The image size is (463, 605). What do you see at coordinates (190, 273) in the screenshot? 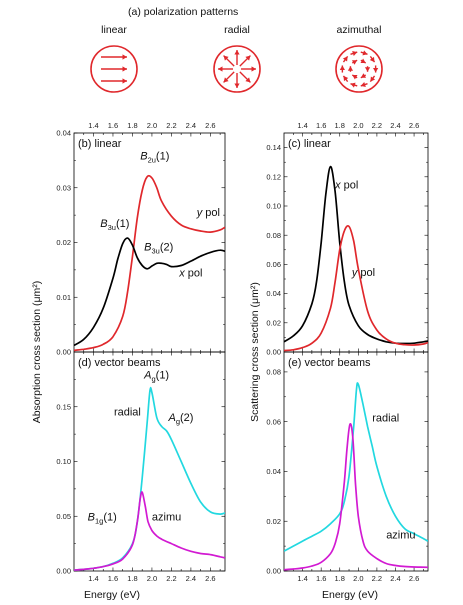
I see `annotation-label: x pol` at bounding box center [190, 273].